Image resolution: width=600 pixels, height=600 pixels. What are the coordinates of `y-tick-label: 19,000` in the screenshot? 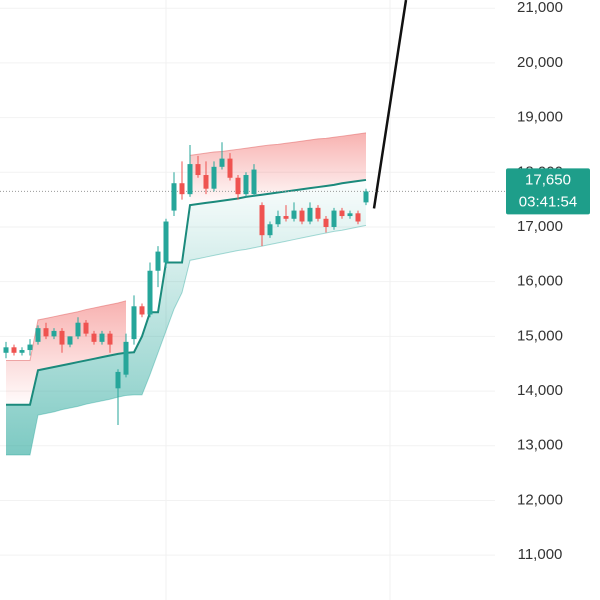 It's located at (540, 117).